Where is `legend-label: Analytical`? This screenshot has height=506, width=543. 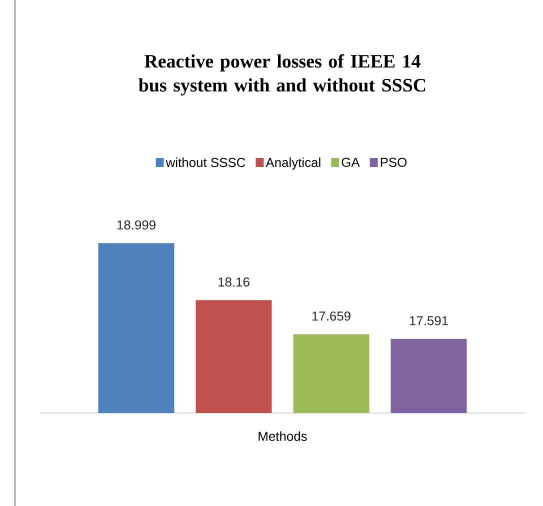 legend-label: Analytical is located at coordinates (293, 164).